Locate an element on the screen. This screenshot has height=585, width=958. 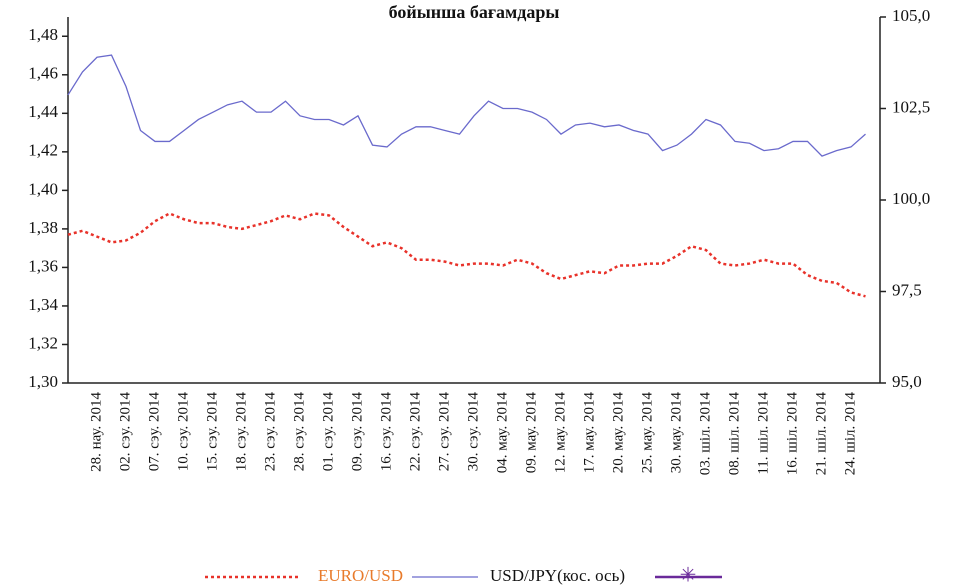
y-tick-label: 1,34 is located at coordinates (43, 304).